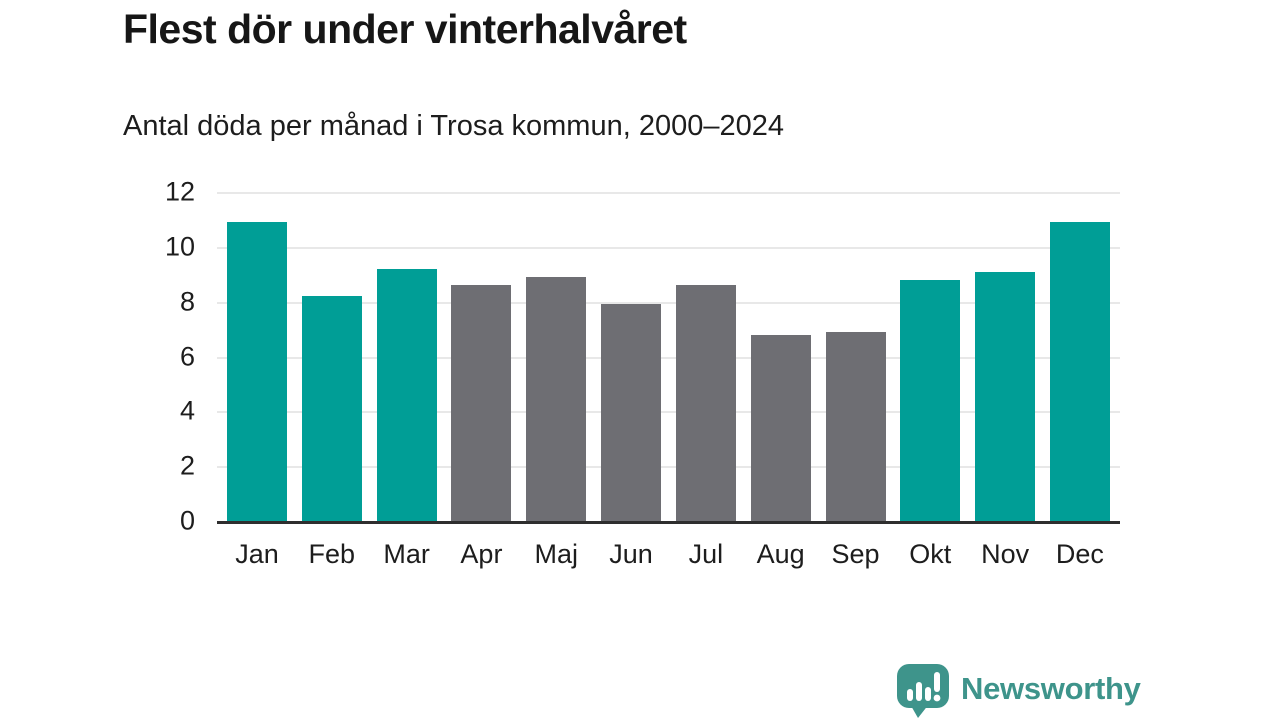 This screenshot has width=1280, height=720. I want to click on newsworthy-logo: Newsworthy, so click(1019, 691).